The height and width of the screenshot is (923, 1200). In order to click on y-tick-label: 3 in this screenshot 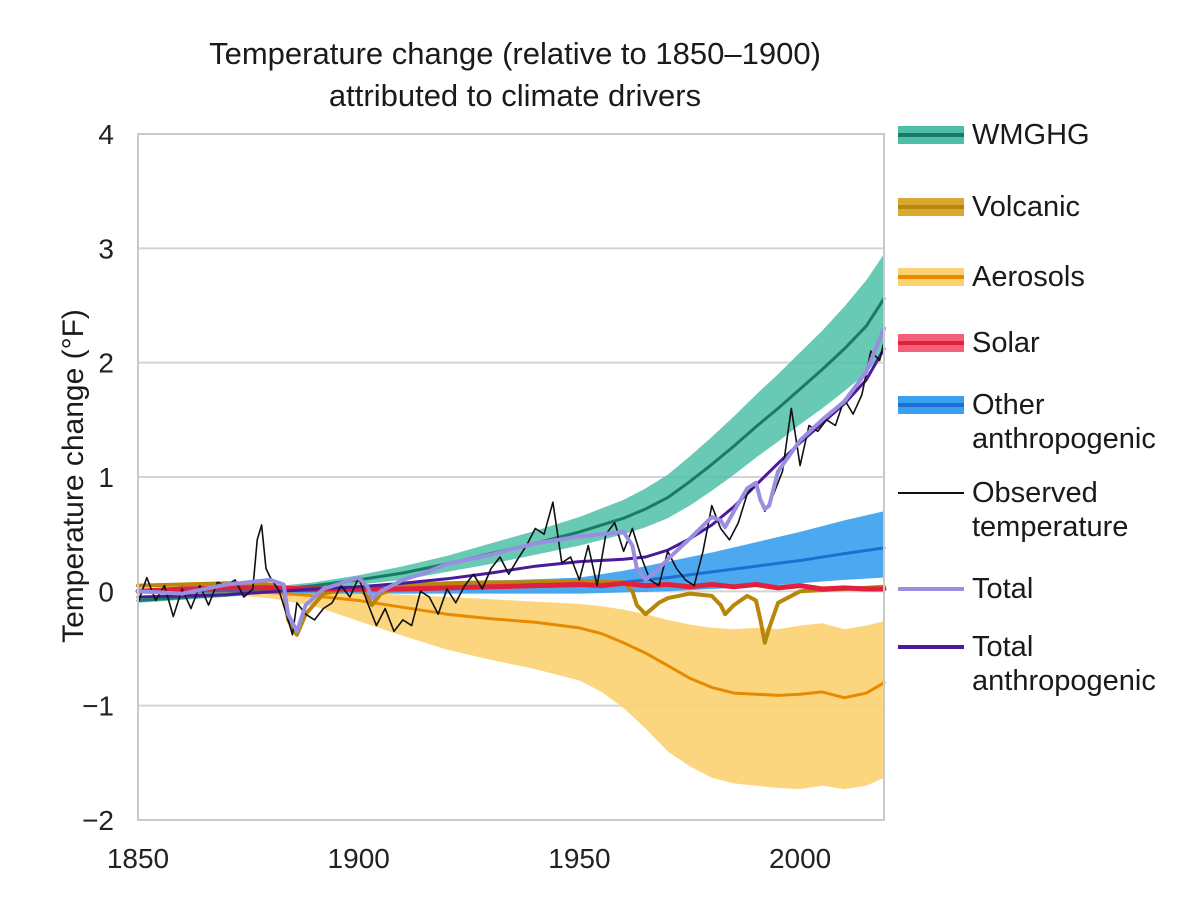, I will do `click(106, 248)`.